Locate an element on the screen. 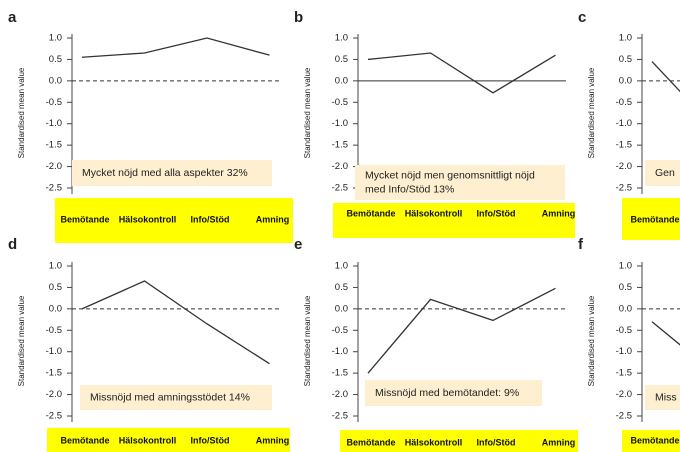  panel-letter: a is located at coordinates (12, 17).